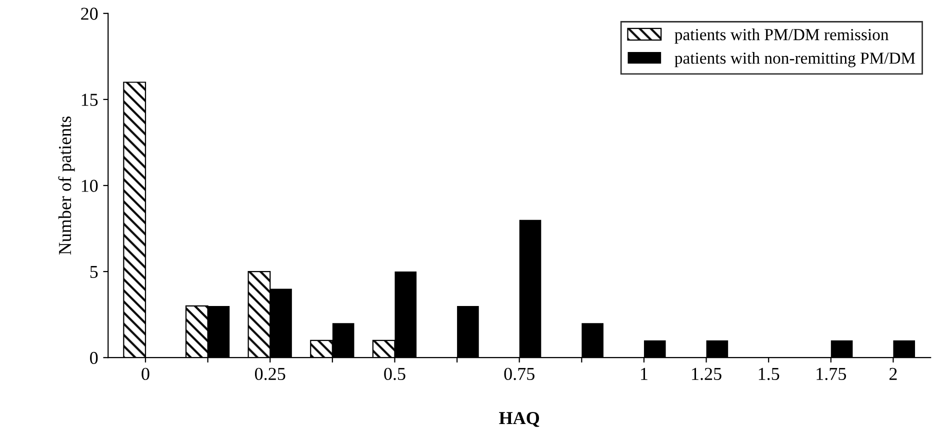  Describe the element at coordinates (146, 374) in the screenshot. I see `x-tick-label: 0` at that location.